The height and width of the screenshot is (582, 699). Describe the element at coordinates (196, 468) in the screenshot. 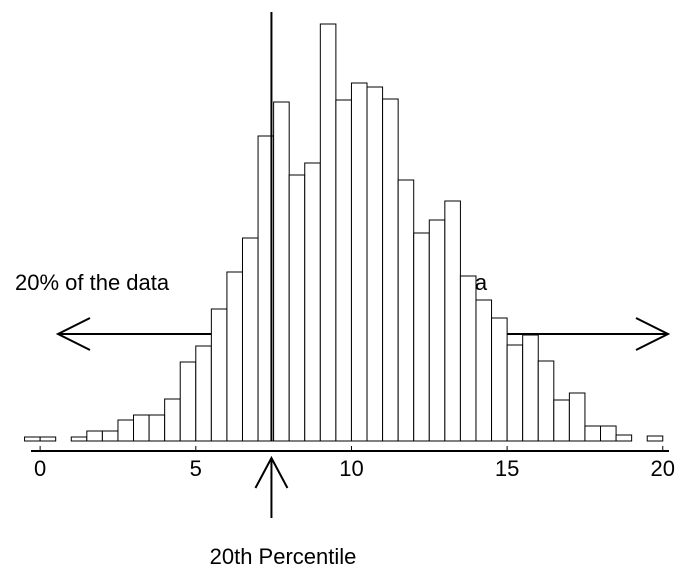

I see `x-tick-label: 5` at that location.